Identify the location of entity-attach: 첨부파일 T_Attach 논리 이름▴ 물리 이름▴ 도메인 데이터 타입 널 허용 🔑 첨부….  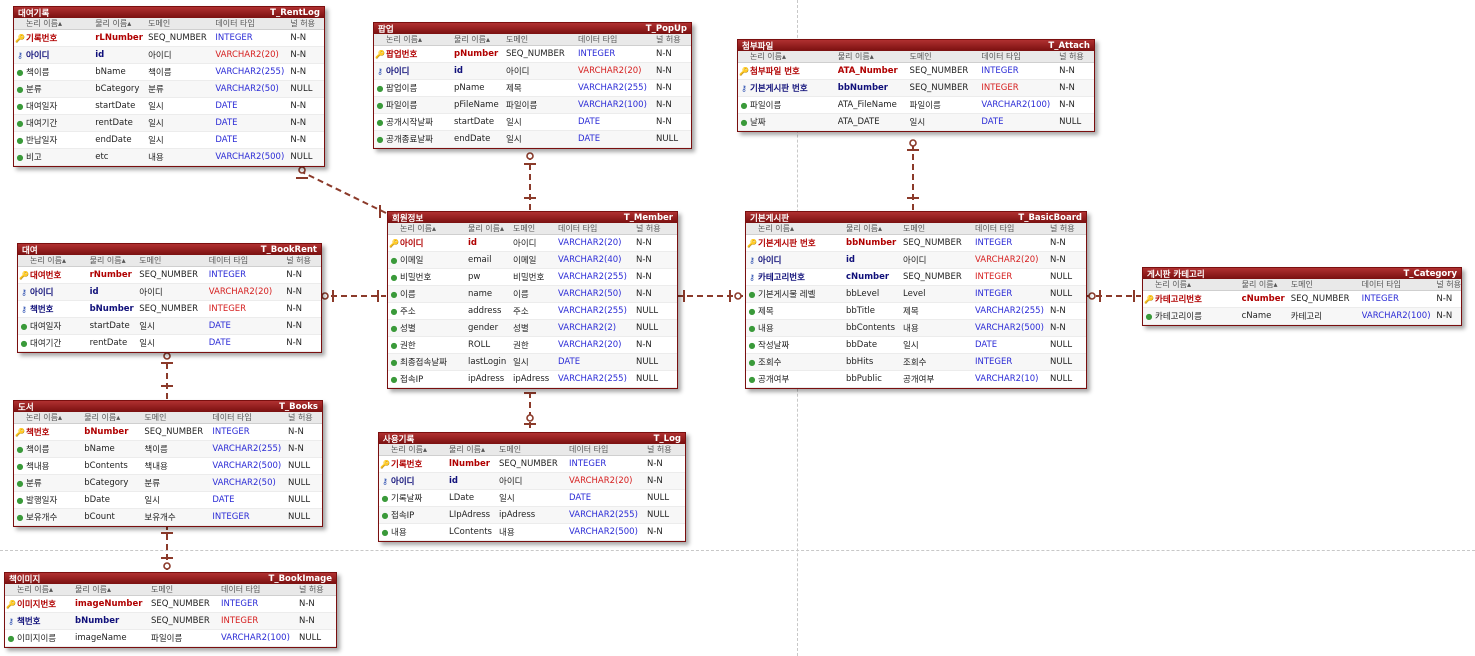
(916, 85).